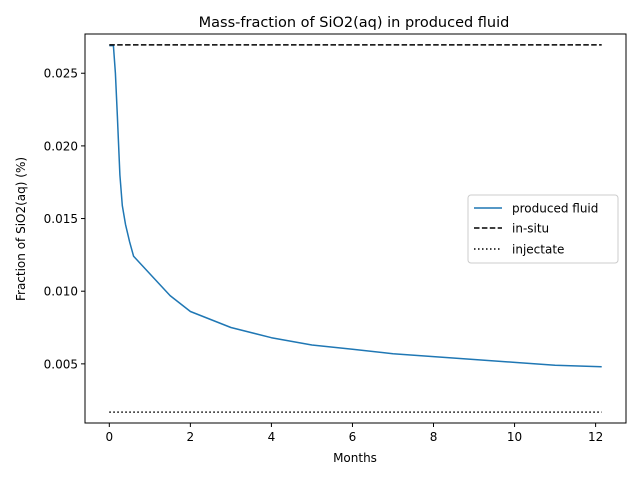 The image size is (640, 484). Describe the element at coordinates (434, 437) in the screenshot. I see `x-tick-label: 8` at that location.